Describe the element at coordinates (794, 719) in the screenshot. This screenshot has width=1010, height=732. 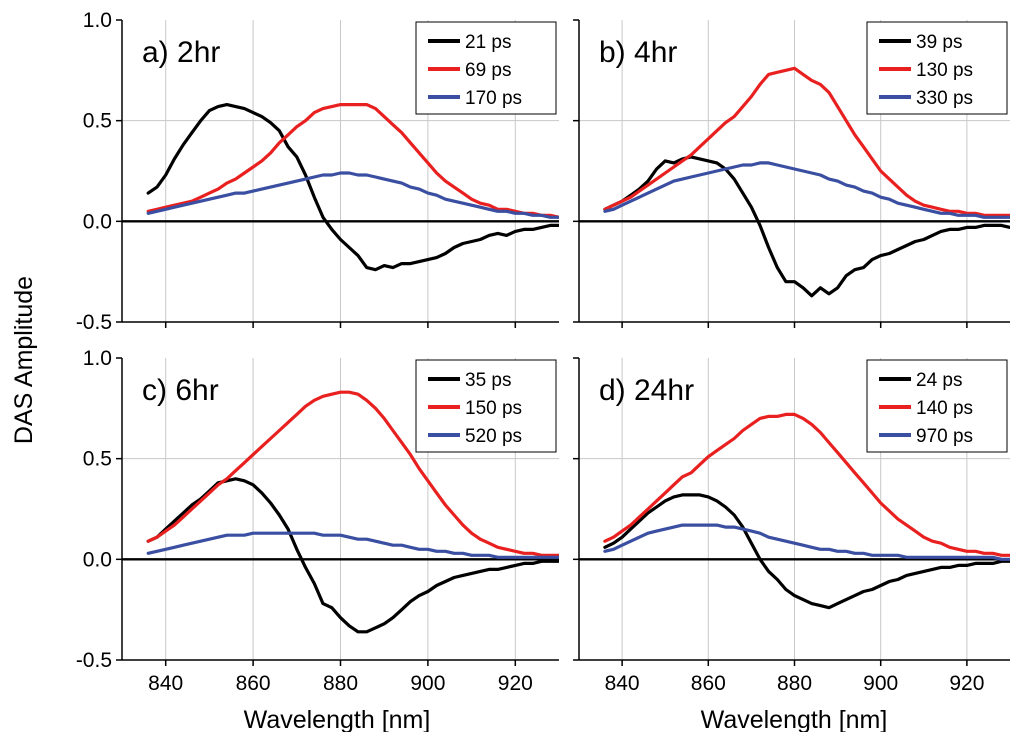
I see `x-axis-title-right: Wavelength [nm]` at that location.